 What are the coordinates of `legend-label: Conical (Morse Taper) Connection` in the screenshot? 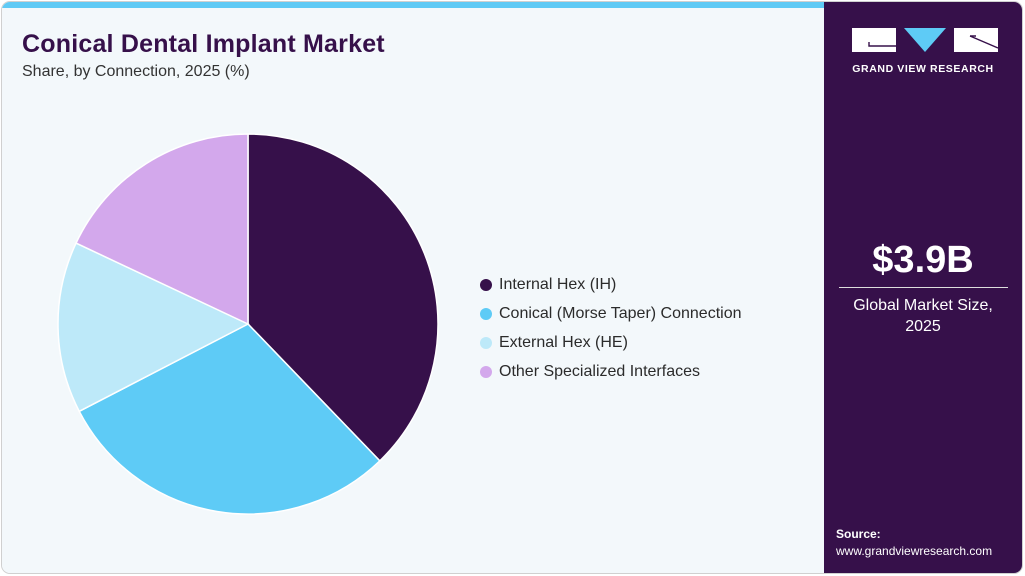 It's located at (620, 313).